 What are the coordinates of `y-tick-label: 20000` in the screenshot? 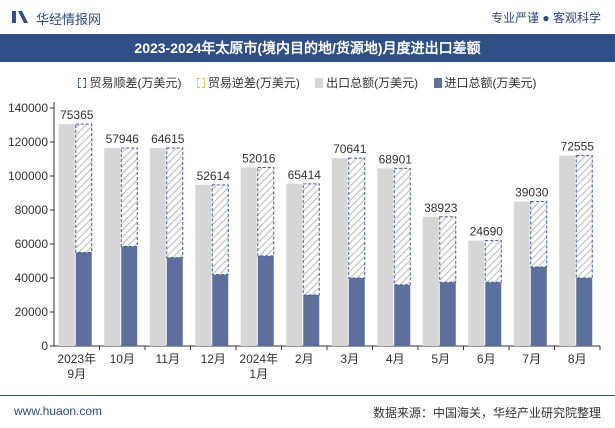 It's located at (32, 312).